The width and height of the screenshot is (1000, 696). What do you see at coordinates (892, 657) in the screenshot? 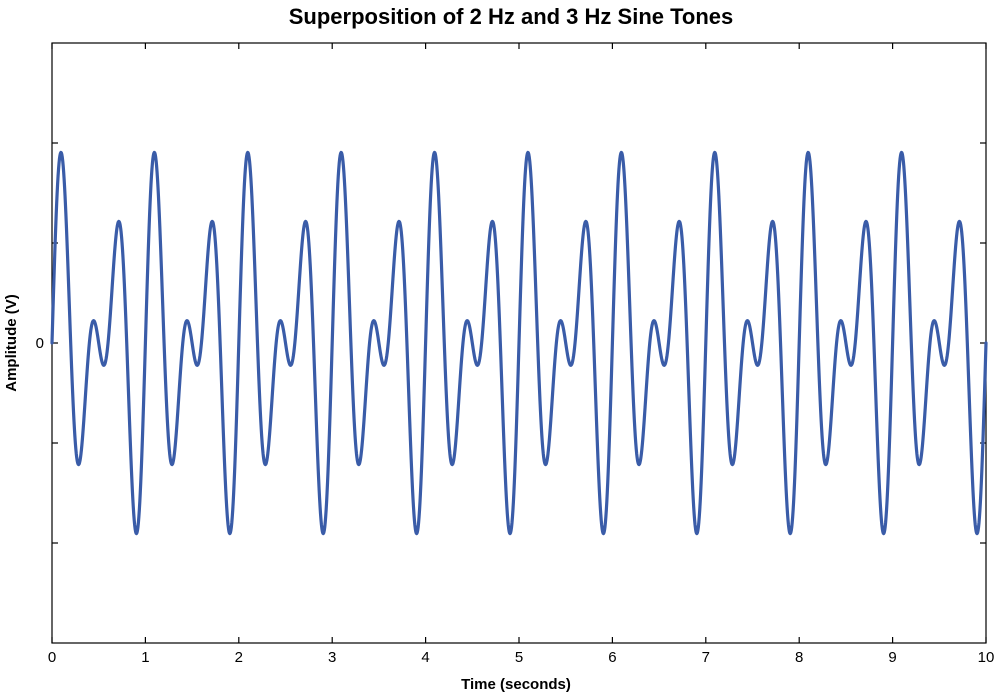
I see `x-tick-label: 9` at bounding box center [892, 657].